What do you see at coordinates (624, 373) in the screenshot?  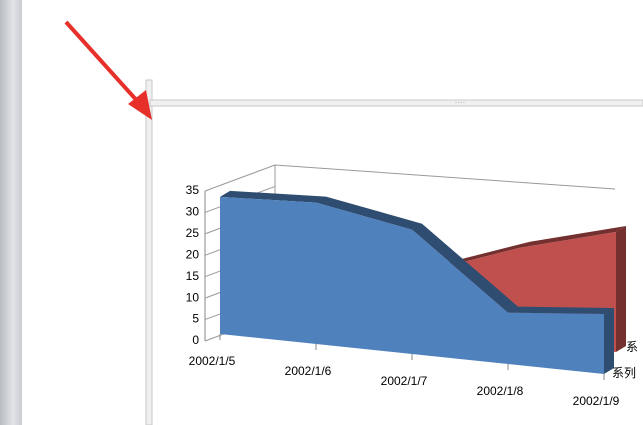 I see `legend-entry: 系列` at bounding box center [624, 373].